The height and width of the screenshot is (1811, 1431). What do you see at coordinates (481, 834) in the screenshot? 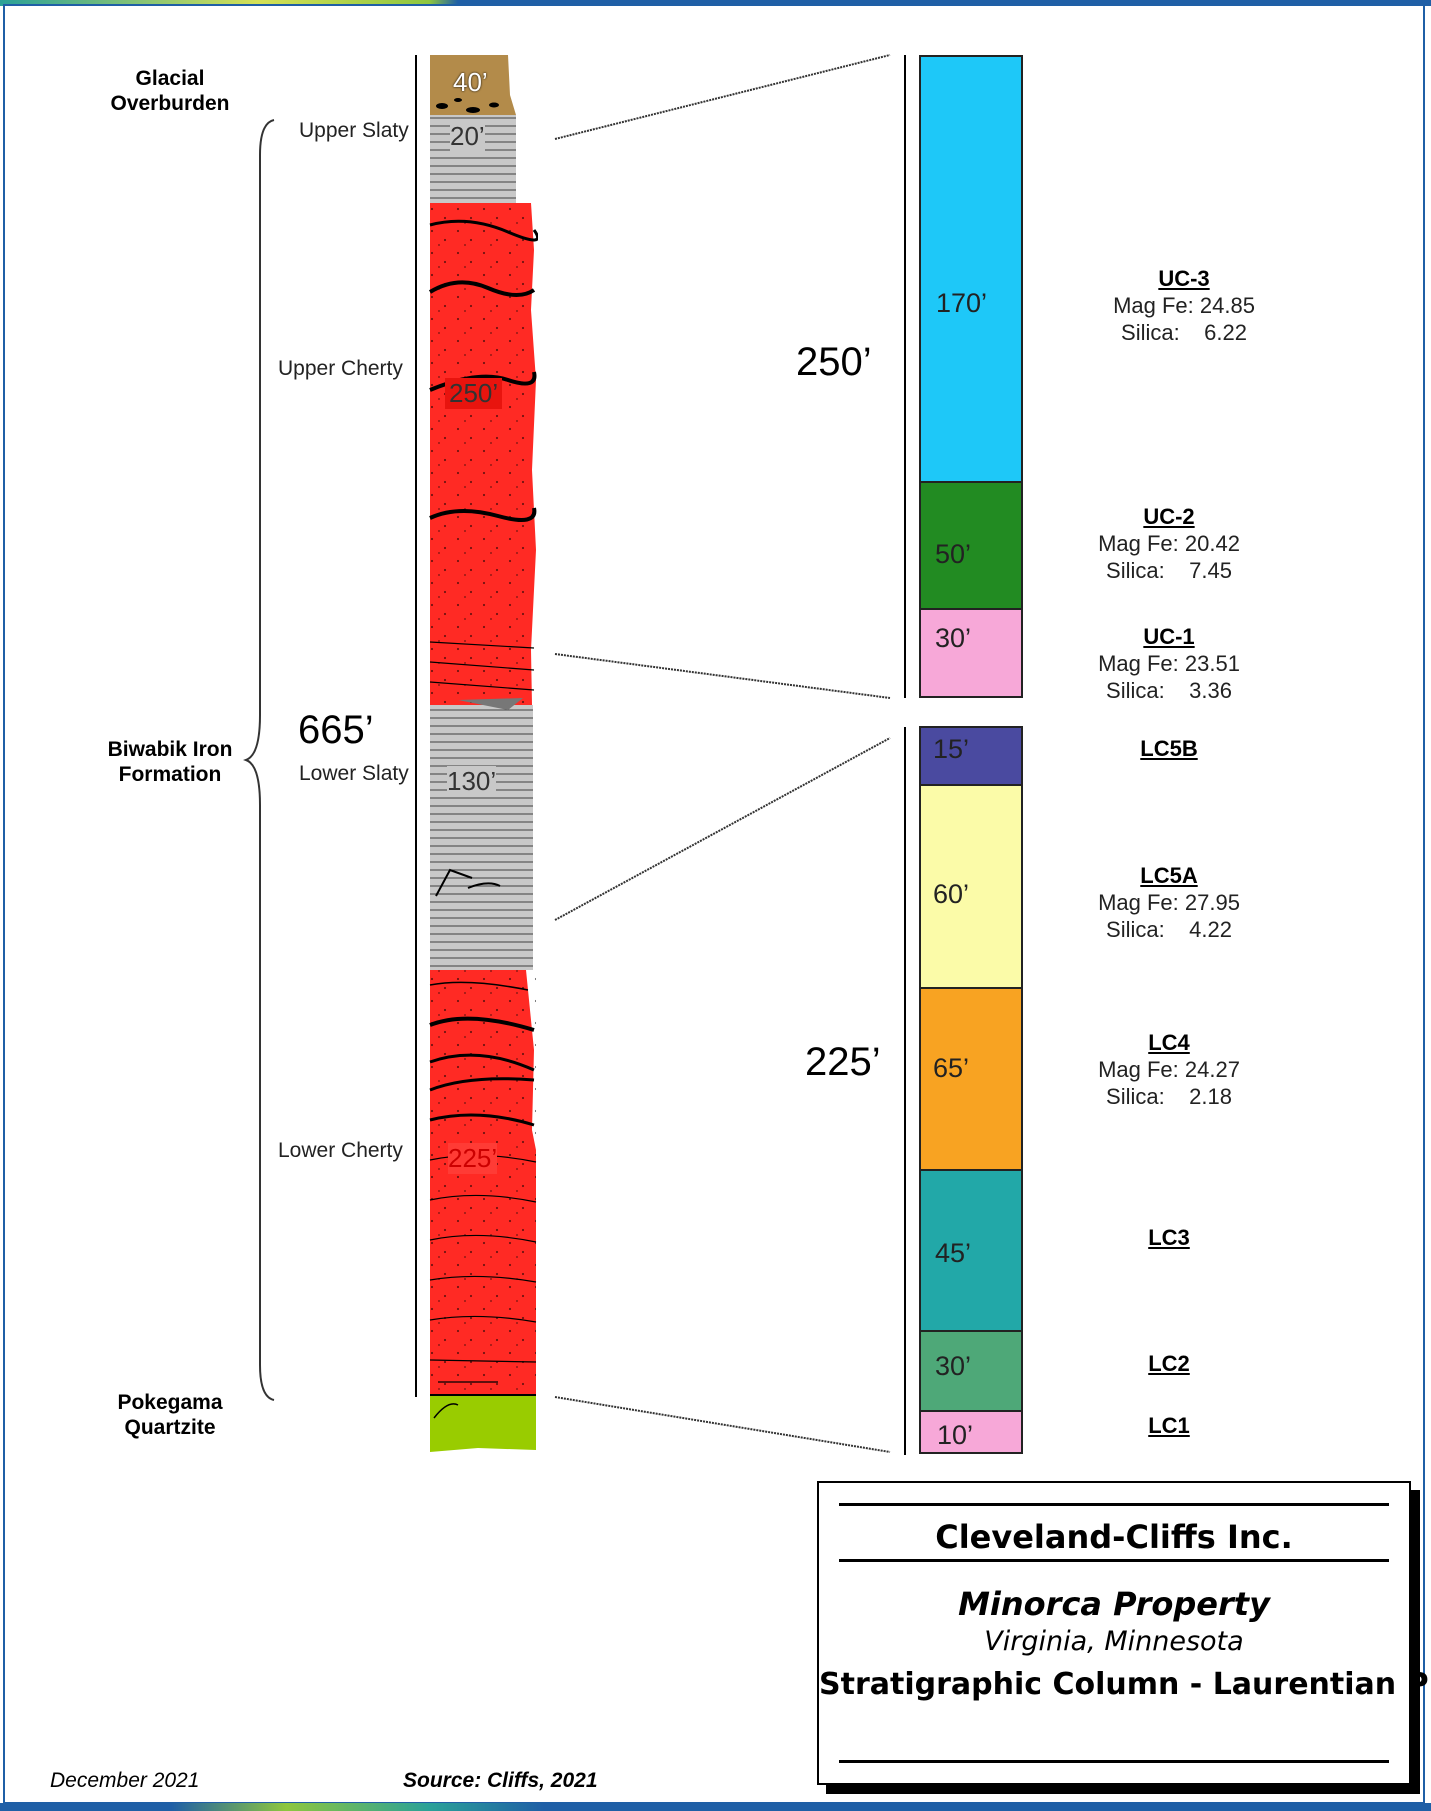
I see `lower-slaty-layer` at bounding box center [481, 834].